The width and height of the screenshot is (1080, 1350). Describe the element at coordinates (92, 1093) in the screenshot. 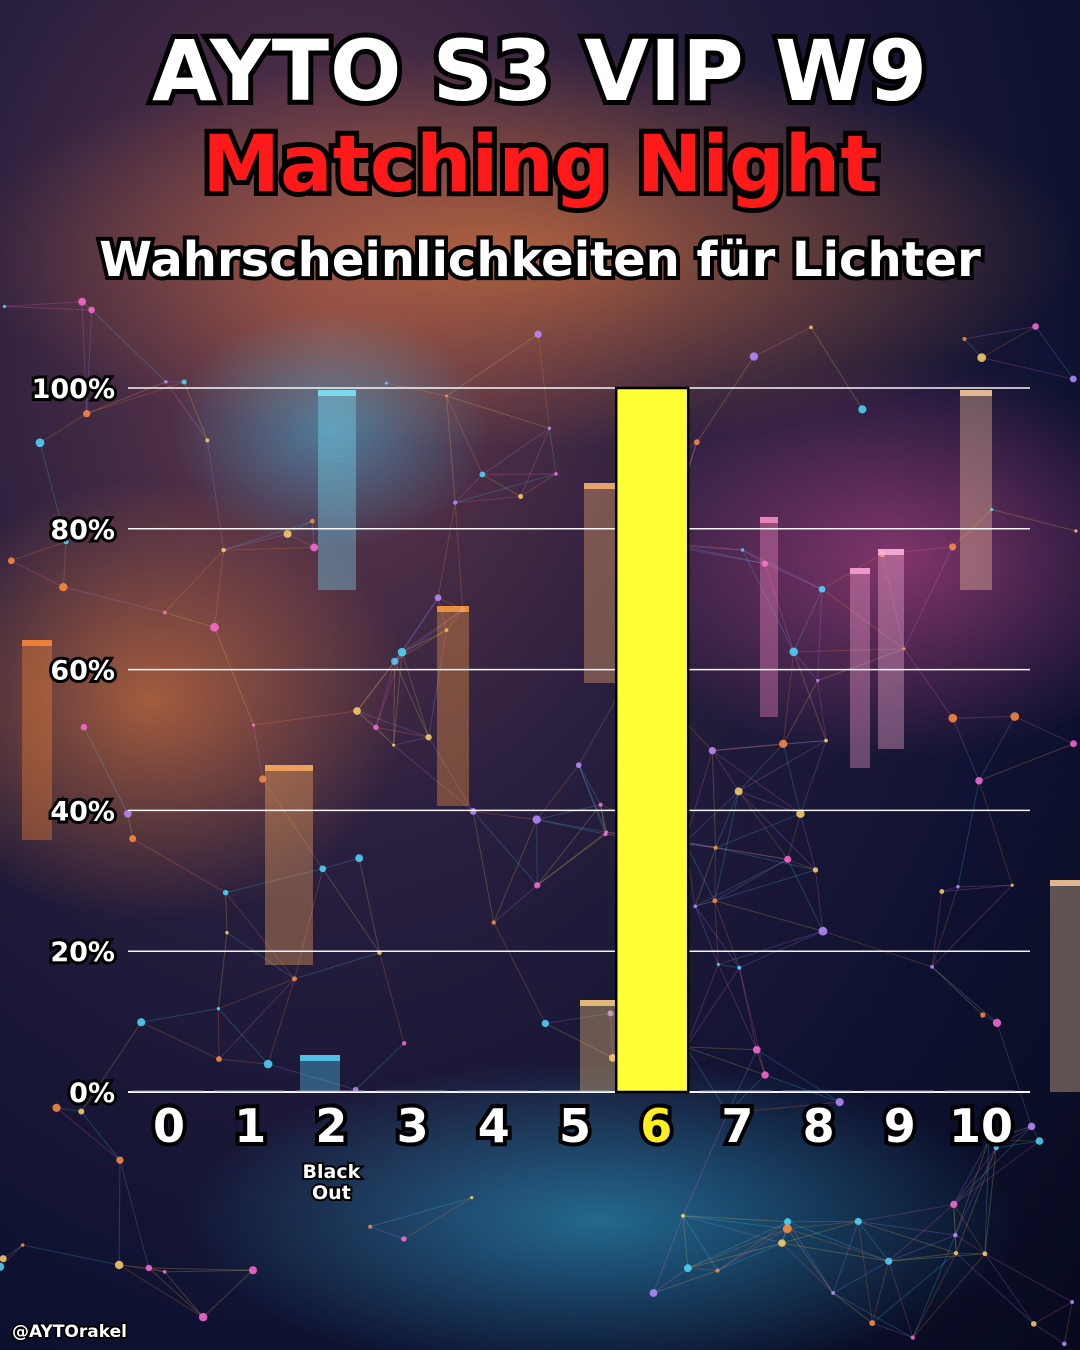

I see `y-tick-label: 0%` at that location.